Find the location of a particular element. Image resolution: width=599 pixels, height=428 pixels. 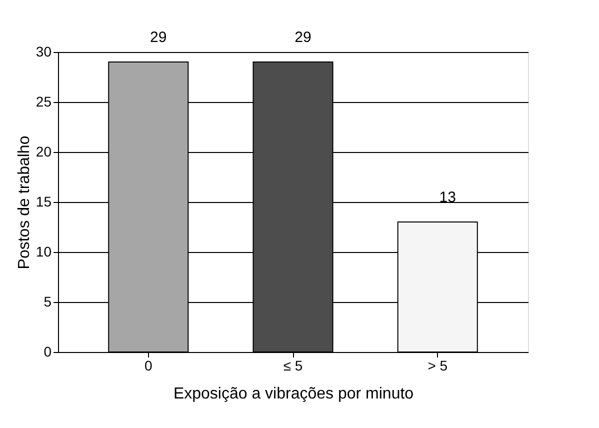

y-tick-label: 25 is located at coordinates (44, 102).